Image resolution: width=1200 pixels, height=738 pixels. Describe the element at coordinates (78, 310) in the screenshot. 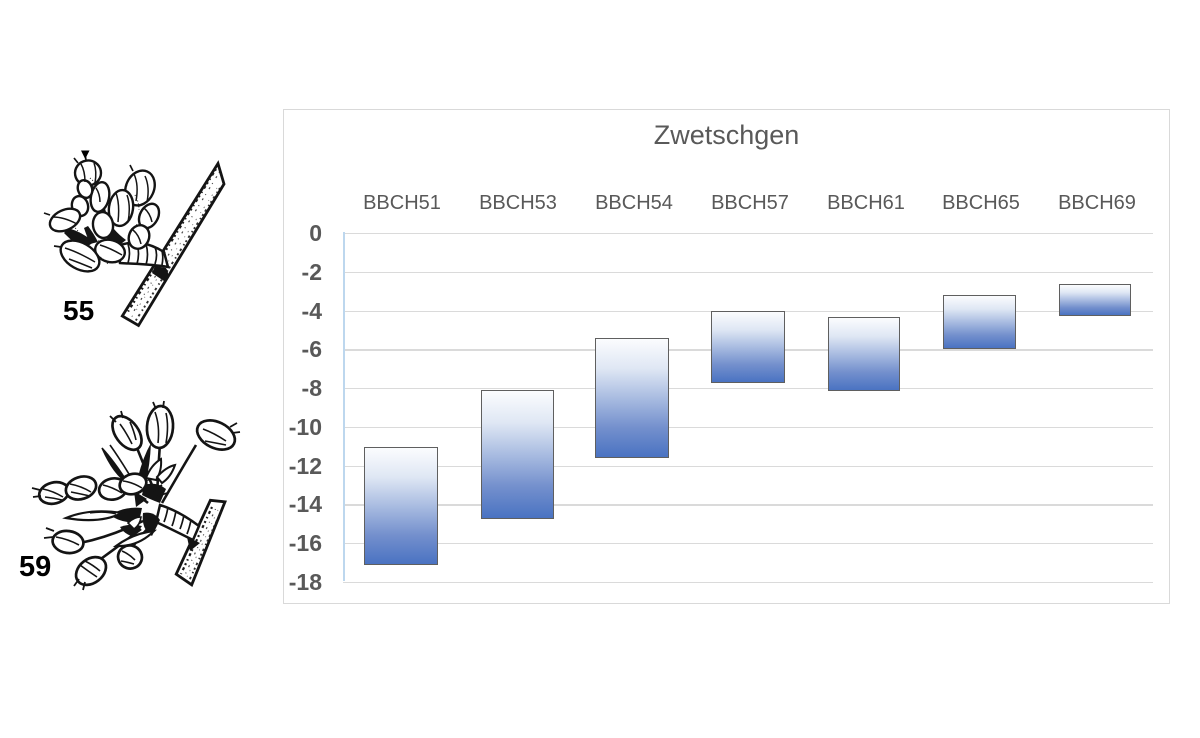

I see `svg-text: 55` at that location.